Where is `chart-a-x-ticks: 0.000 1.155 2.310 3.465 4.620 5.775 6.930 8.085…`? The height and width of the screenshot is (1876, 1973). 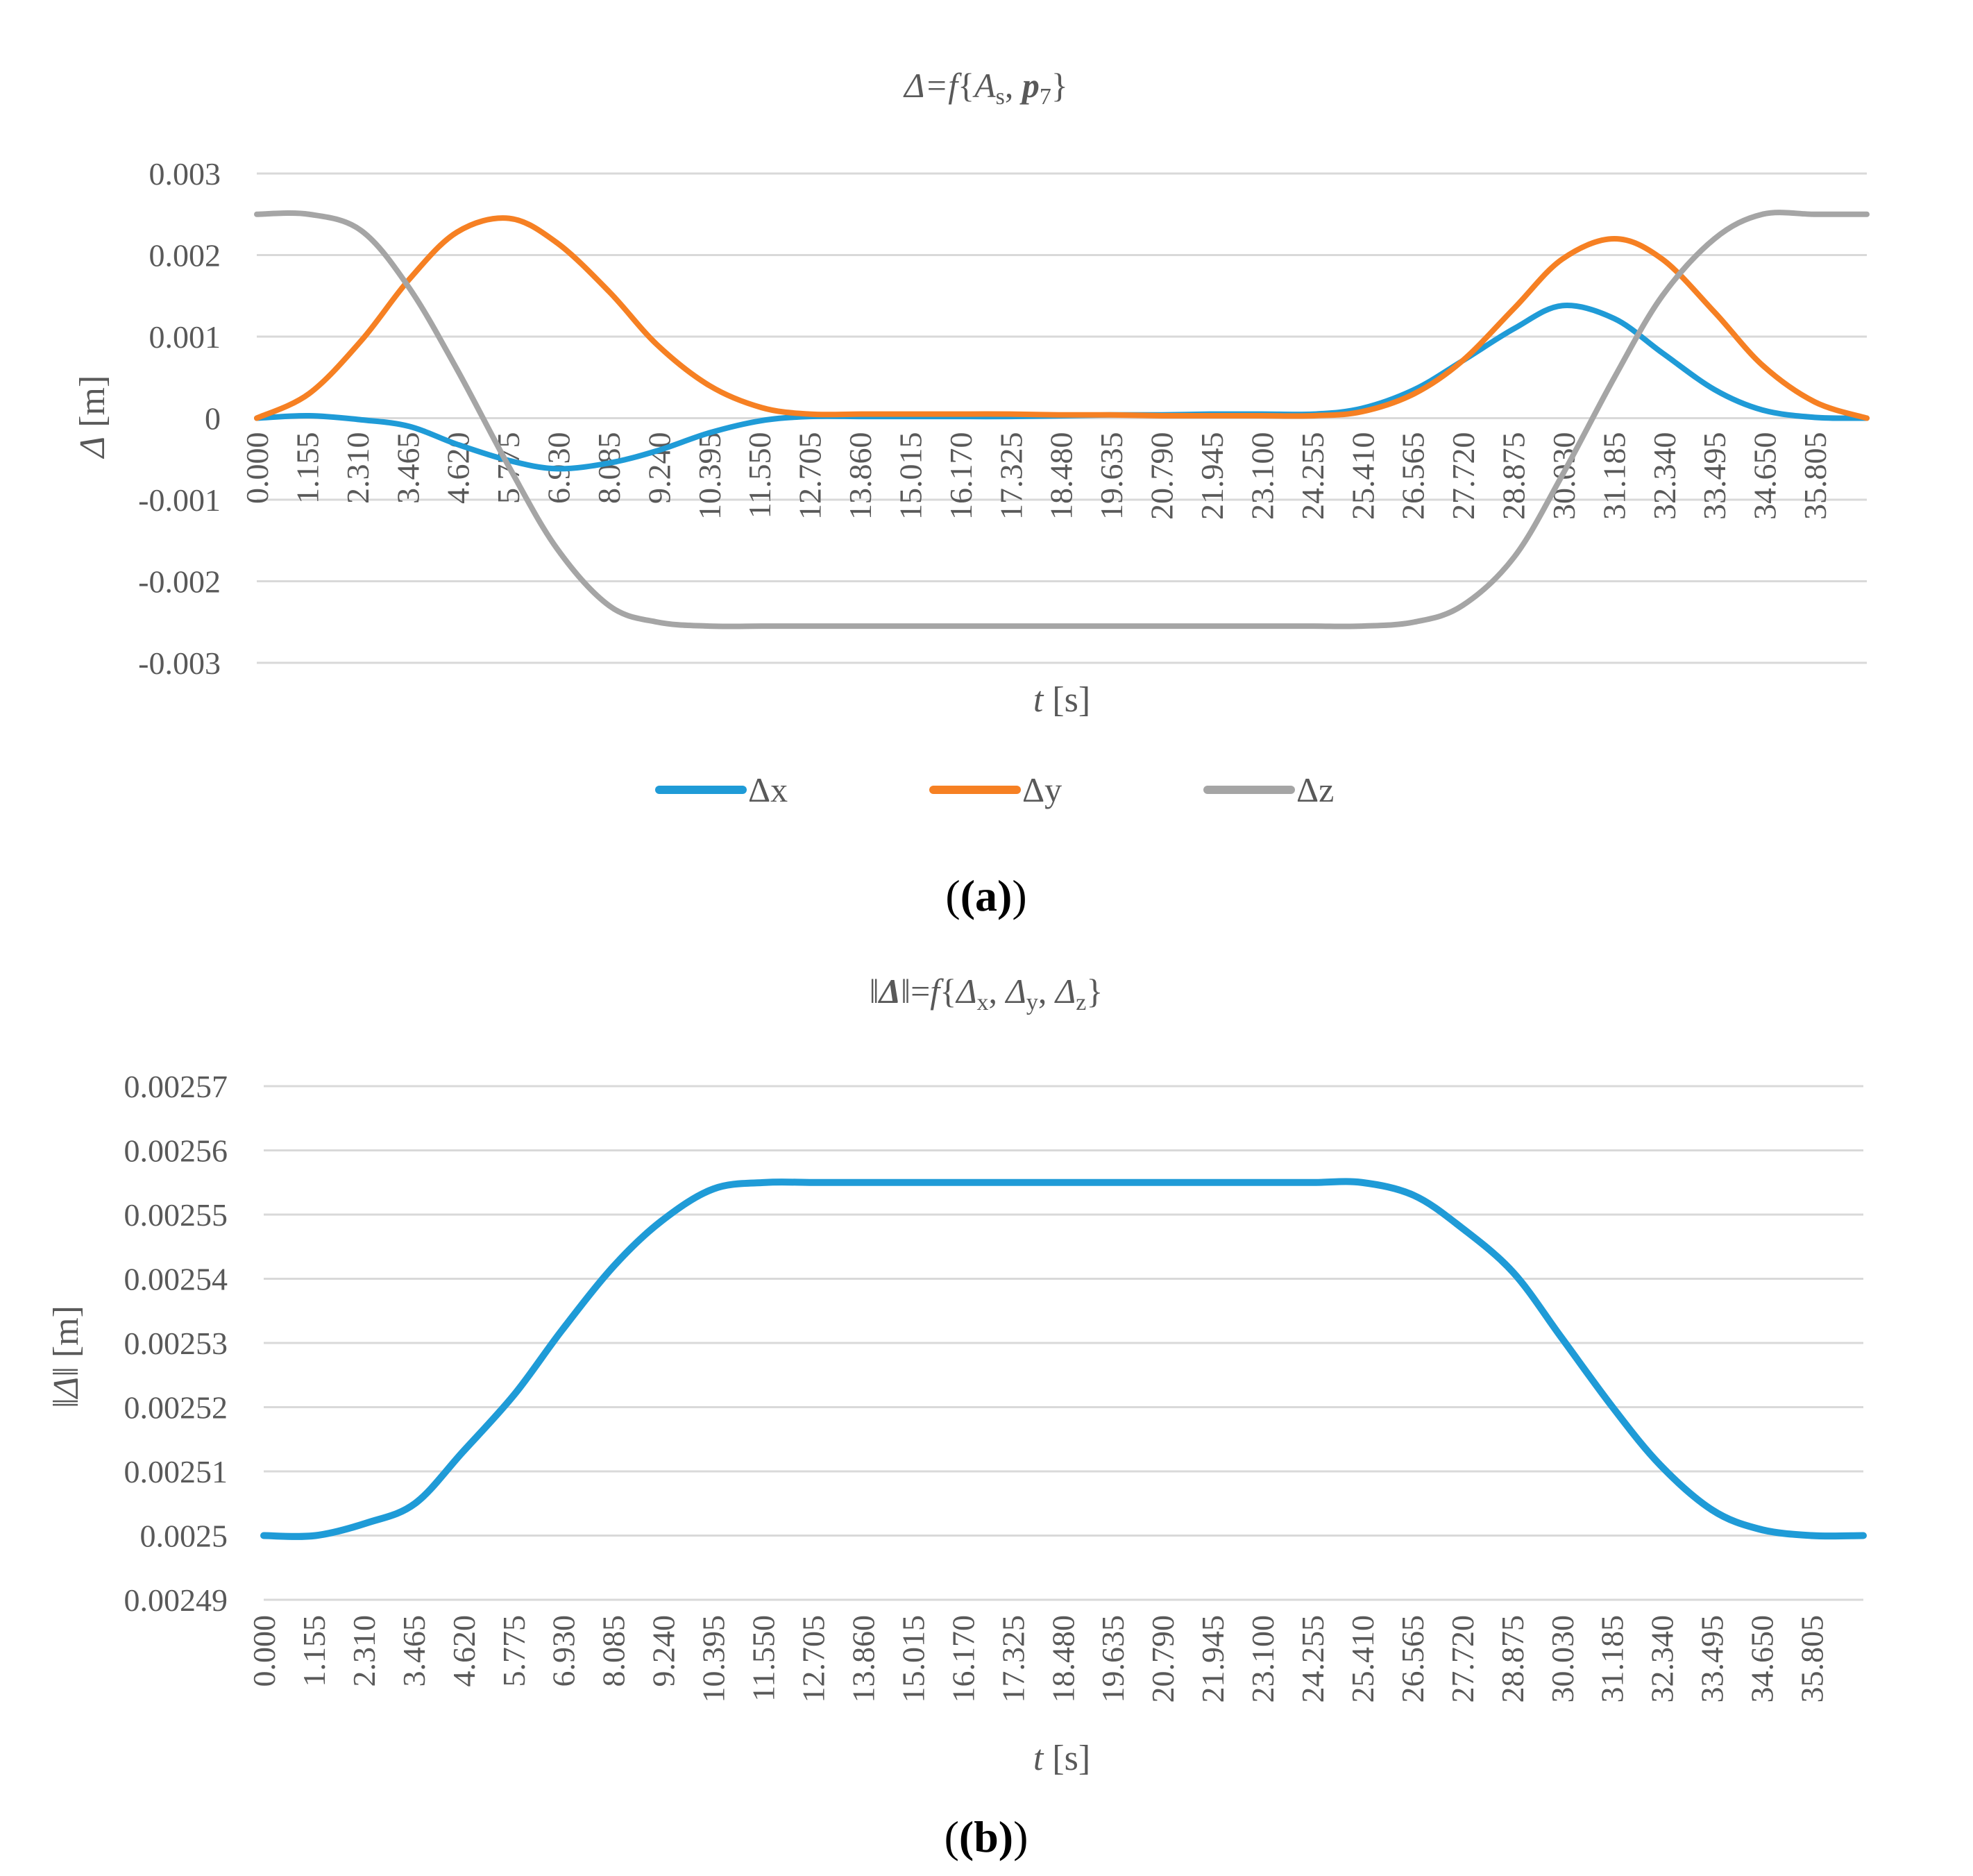
chart-a-x-ticks: 0.000 1.155 2.310 3.465 4.620 5.775 6.930 8.085… is located at coordinates (1036, 476).